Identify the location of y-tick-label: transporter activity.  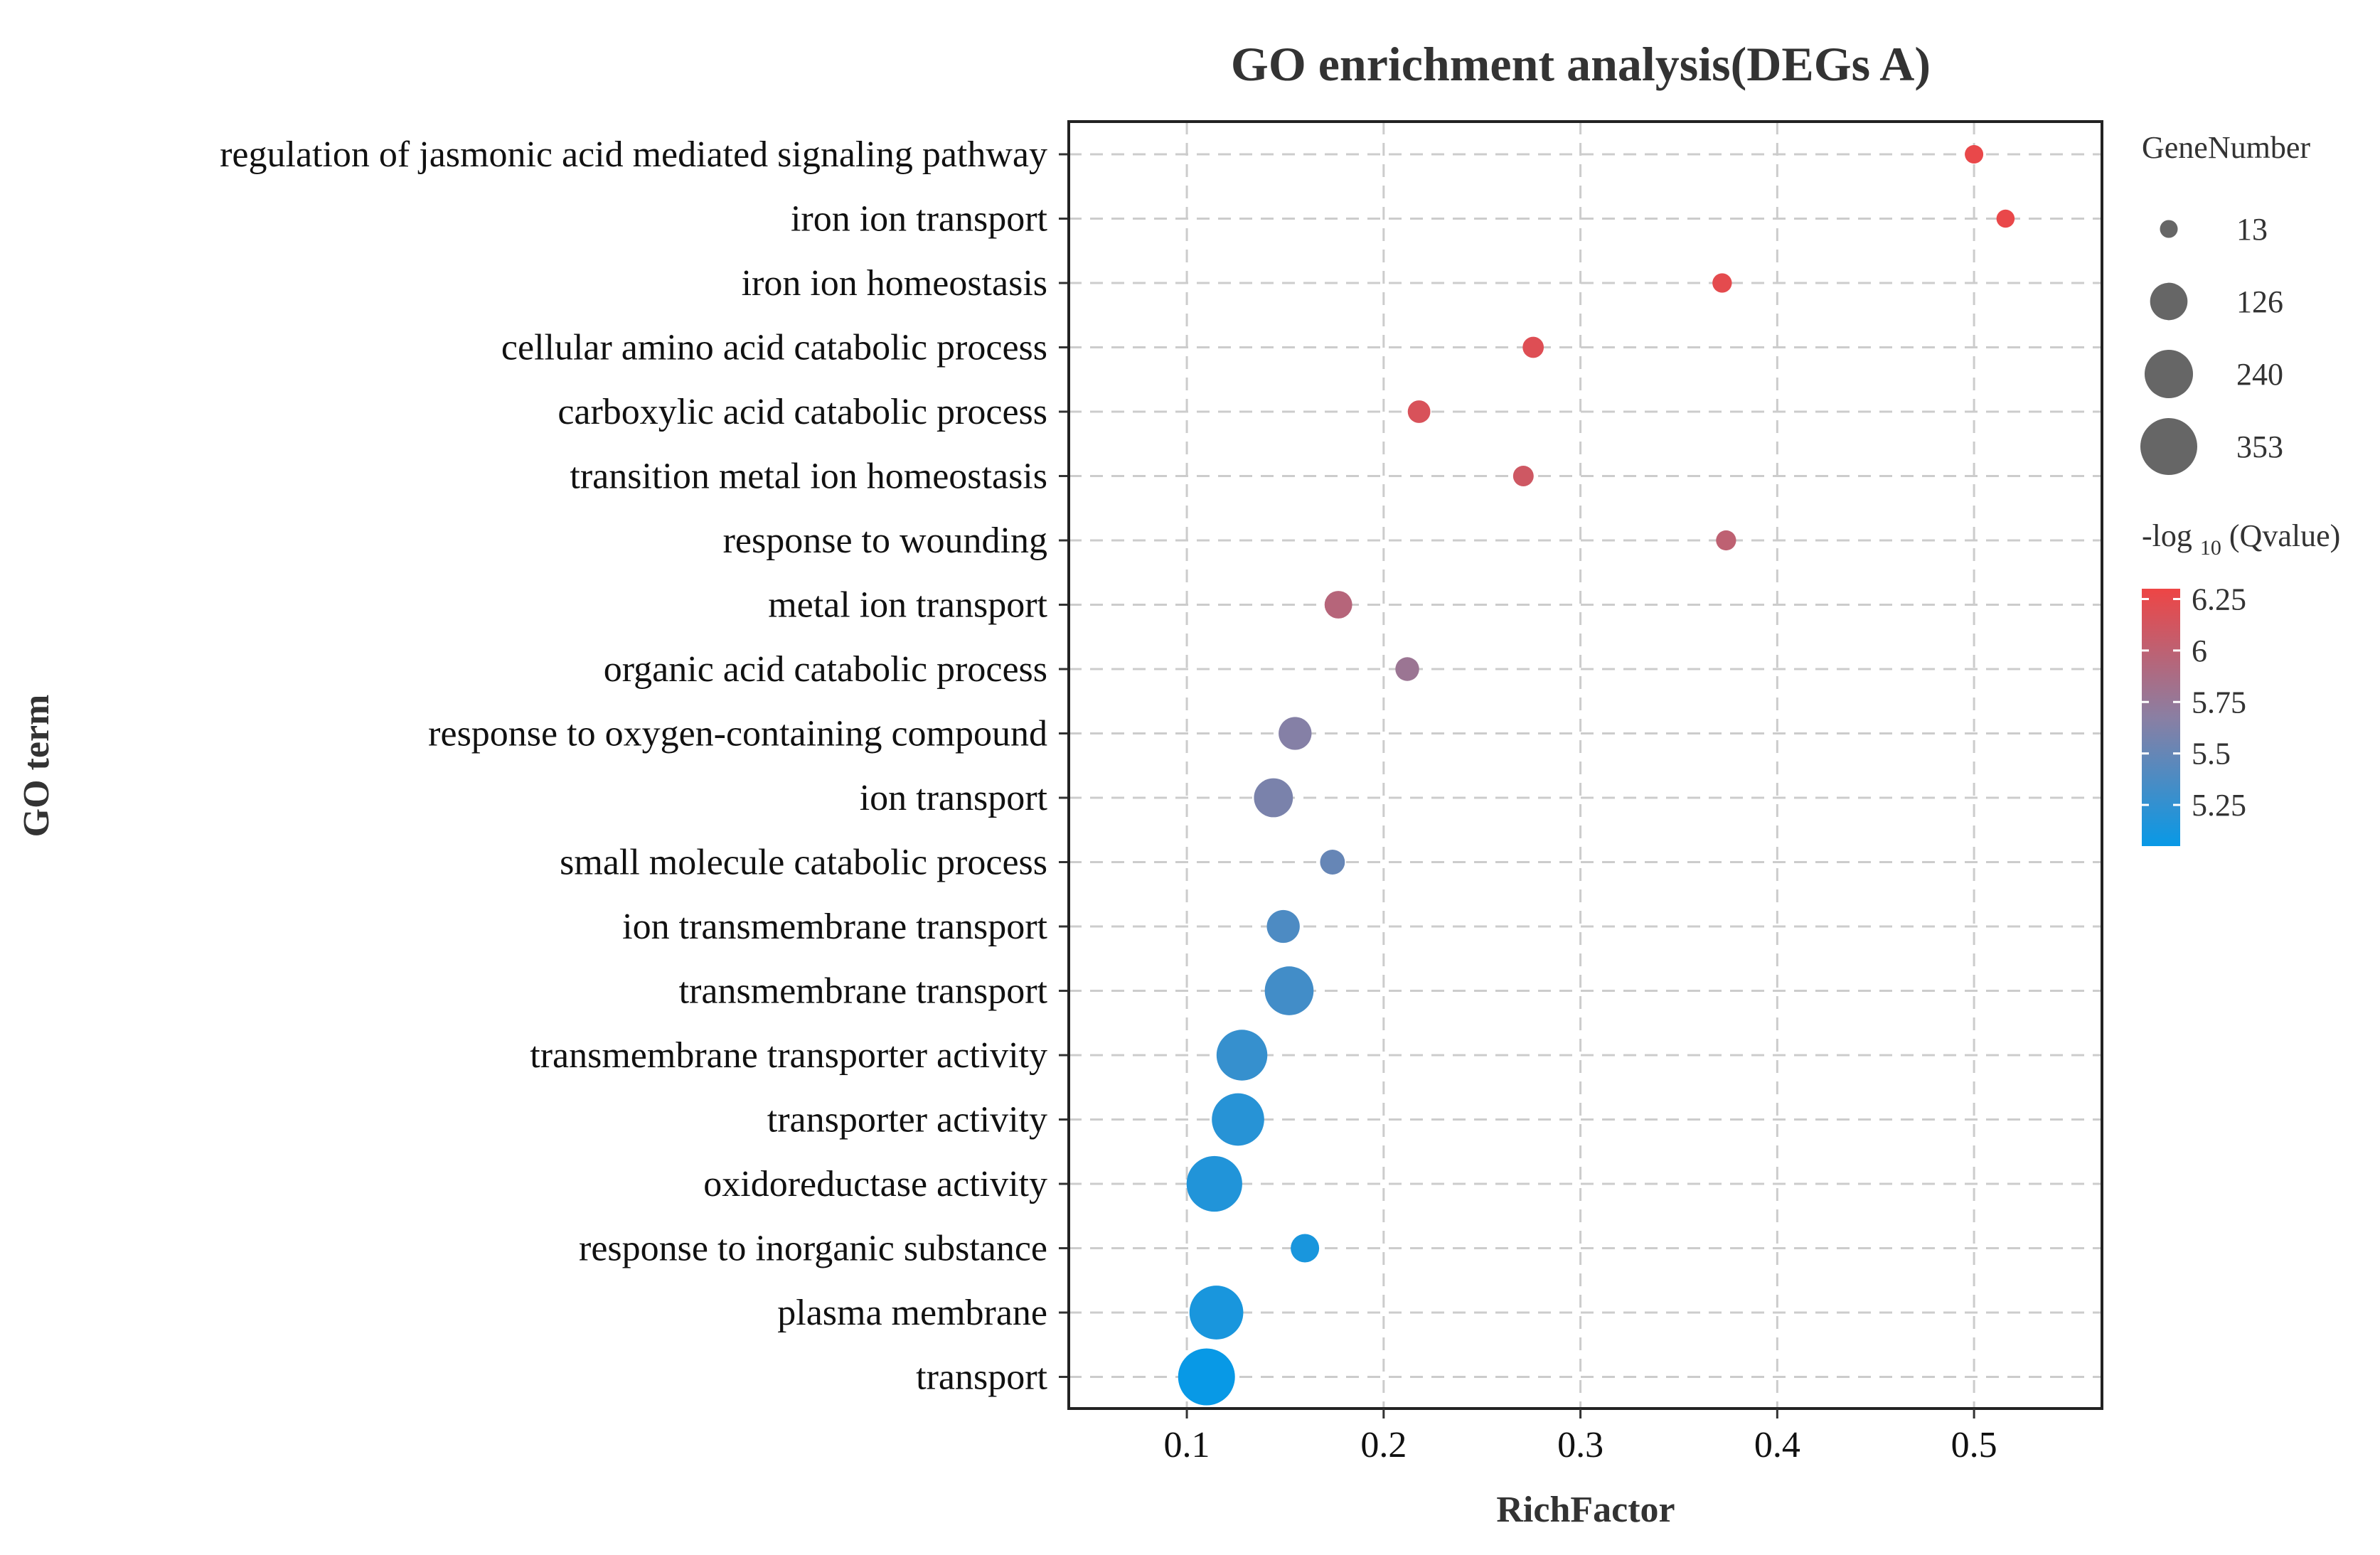
(907, 1120).